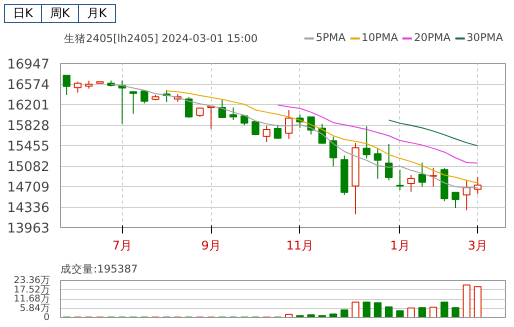 The height and width of the screenshot is (327, 514). I want to click on y-tick-label: 14336, so click(28, 208).